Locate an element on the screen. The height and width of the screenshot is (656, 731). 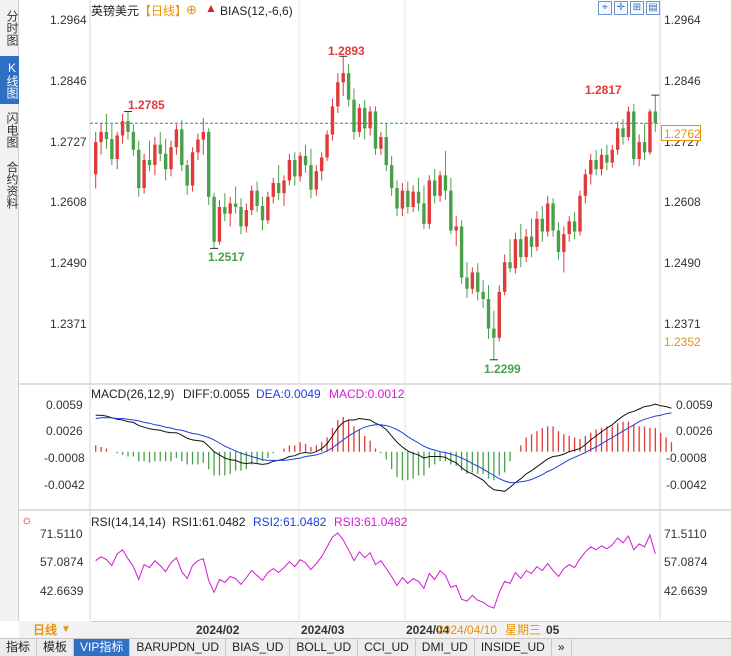
price-axis-left-label: 1.2727 is located at coordinates (68, 142).